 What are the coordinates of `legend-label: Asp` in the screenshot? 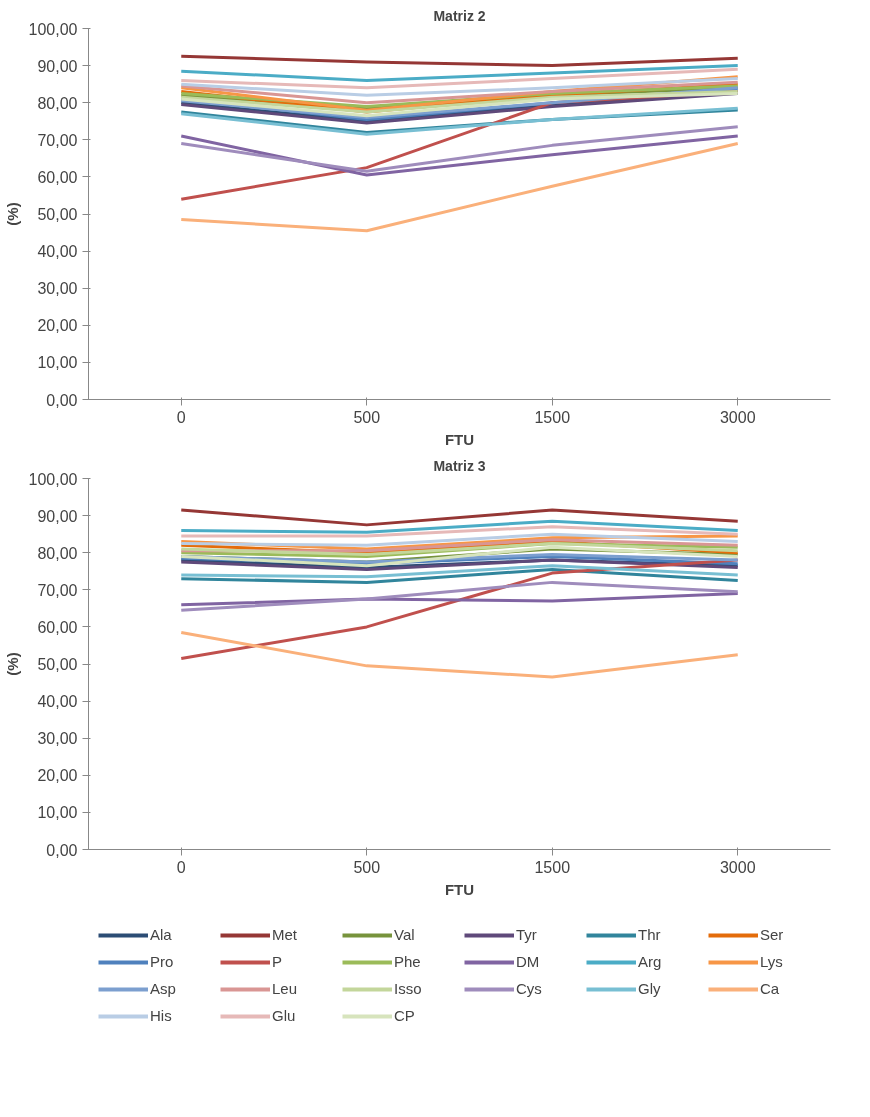 It's located at (163, 988).